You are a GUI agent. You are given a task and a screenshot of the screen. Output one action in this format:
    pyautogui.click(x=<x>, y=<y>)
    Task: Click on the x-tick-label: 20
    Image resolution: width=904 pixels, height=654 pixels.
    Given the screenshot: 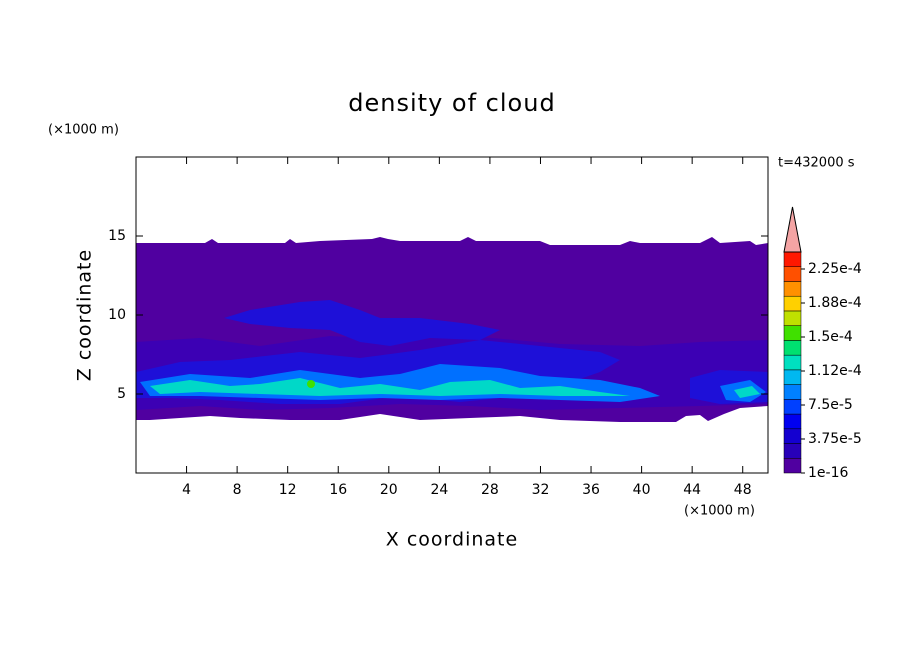 What is the action you would take?
    pyautogui.click(x=389, y=490)
    